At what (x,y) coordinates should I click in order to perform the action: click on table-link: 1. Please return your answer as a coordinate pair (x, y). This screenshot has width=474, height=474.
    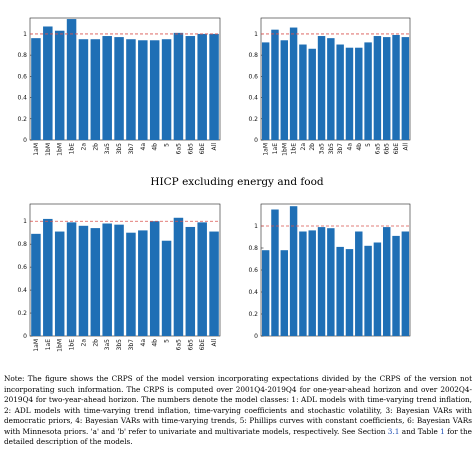
    Looking at the image, I should click on (442, 431).